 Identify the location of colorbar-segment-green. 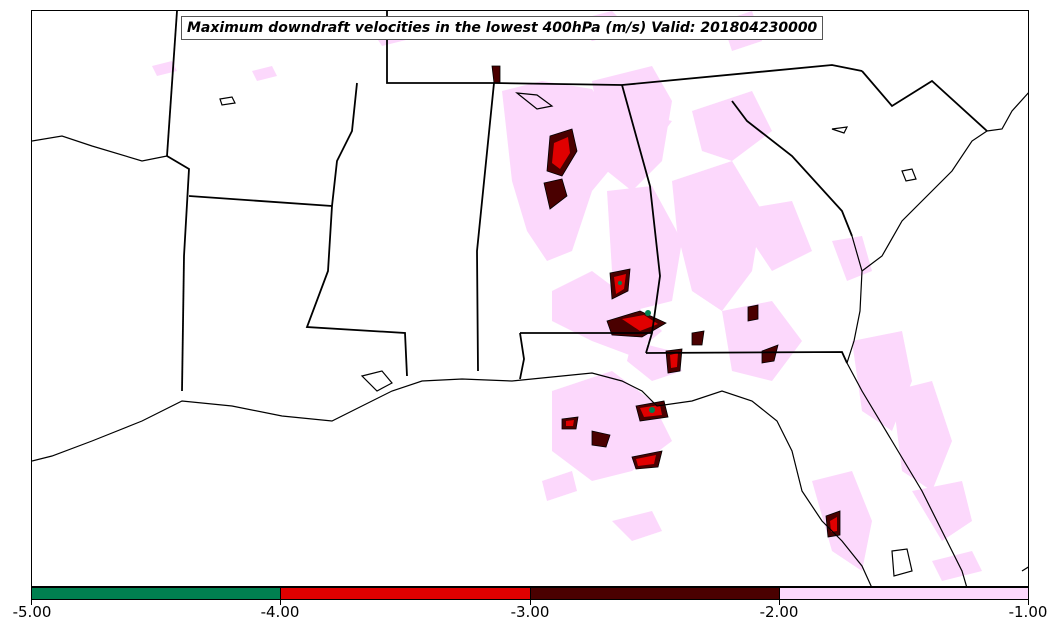
(157, 593).